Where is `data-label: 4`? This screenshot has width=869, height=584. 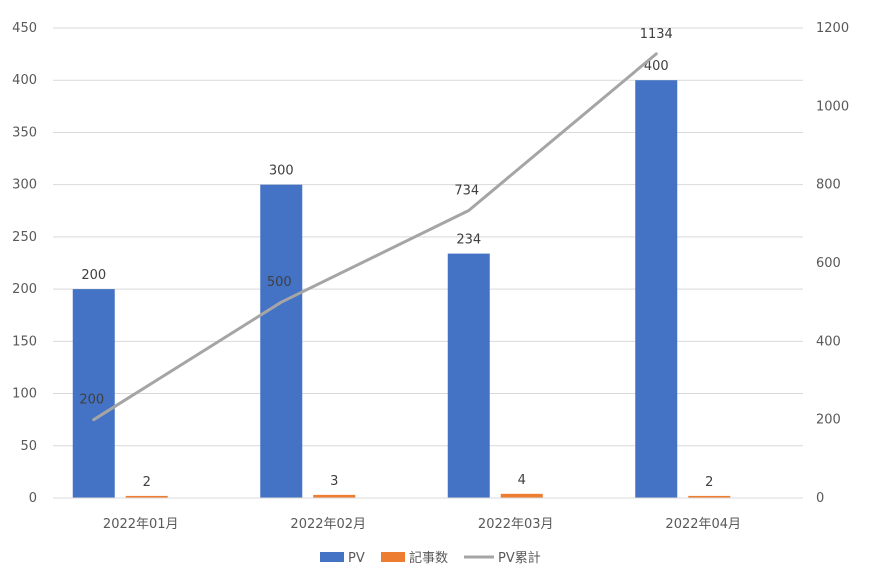 data-label: 4 is located at coordinates (522, 480).